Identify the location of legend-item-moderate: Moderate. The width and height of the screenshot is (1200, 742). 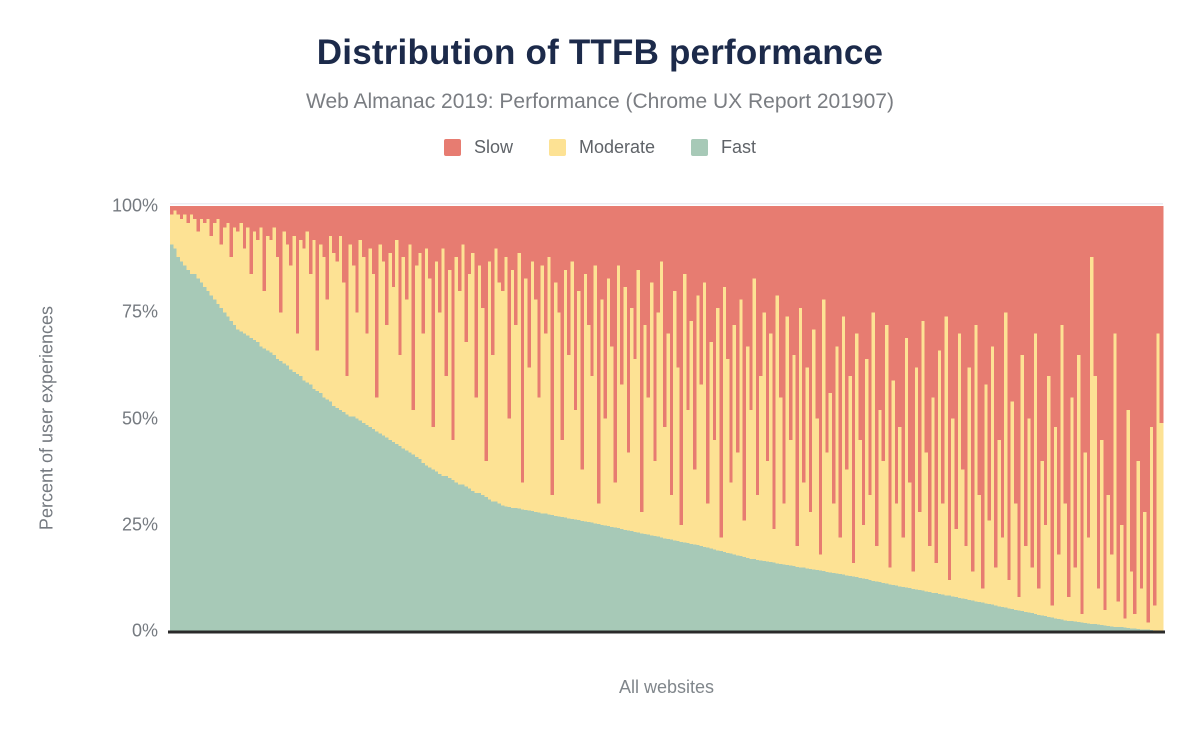
(601, 147).